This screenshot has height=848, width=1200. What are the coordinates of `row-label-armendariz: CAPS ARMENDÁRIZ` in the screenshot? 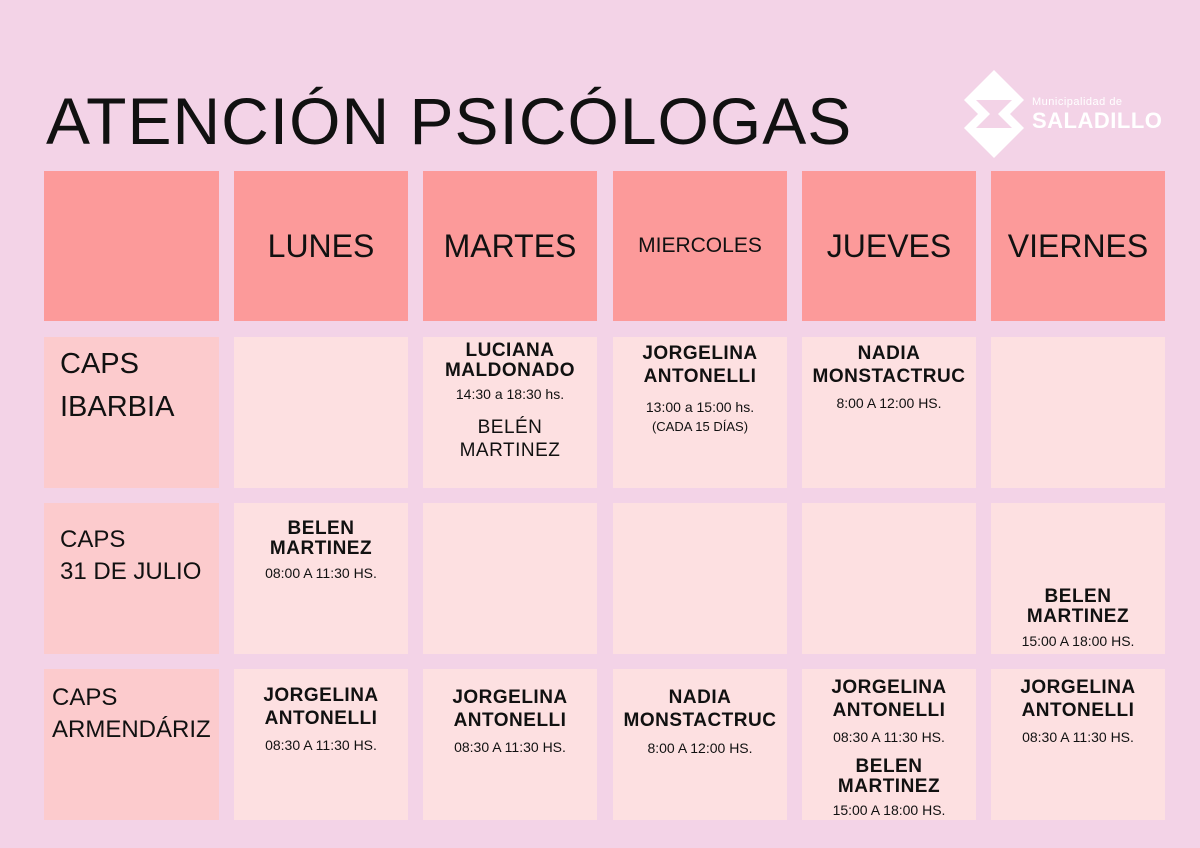 It's located at (131, 744).